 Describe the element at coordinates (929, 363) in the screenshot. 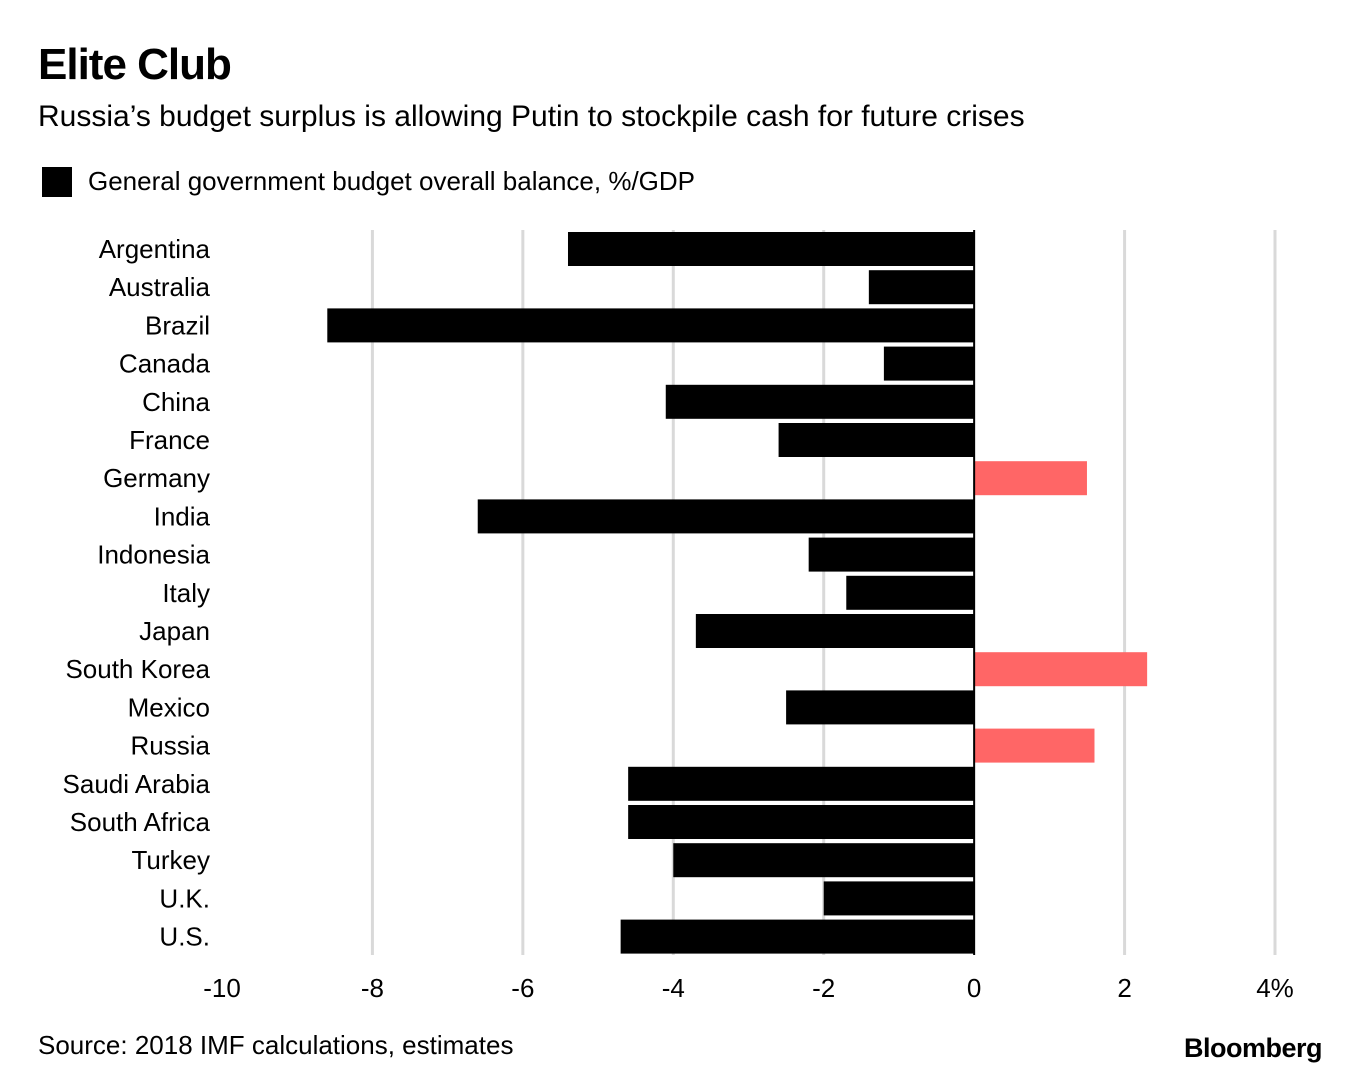

I see `bar-canada` at that location.